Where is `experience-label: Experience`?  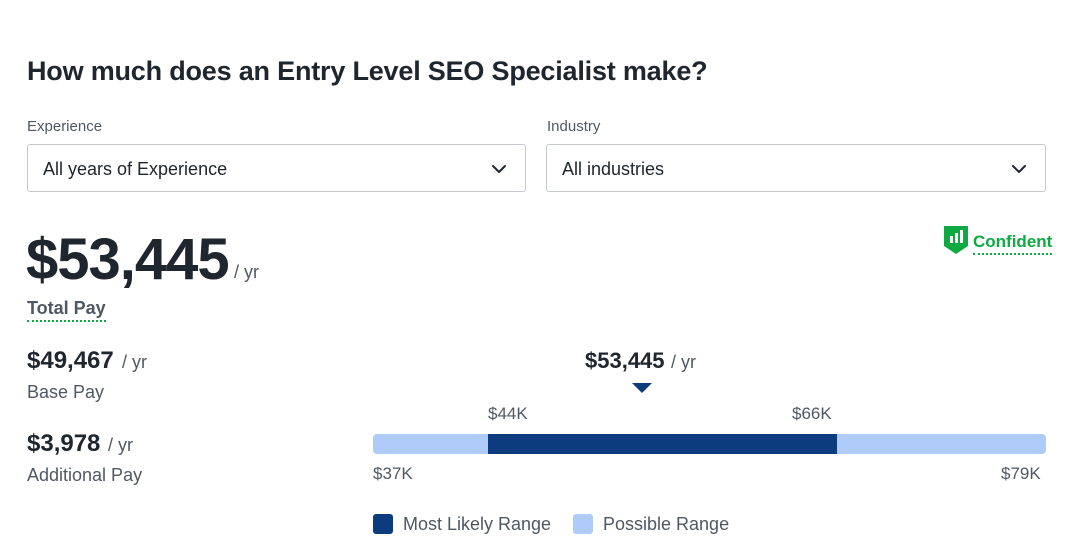
experience-label: Experience is located at coordinates (65, 126).